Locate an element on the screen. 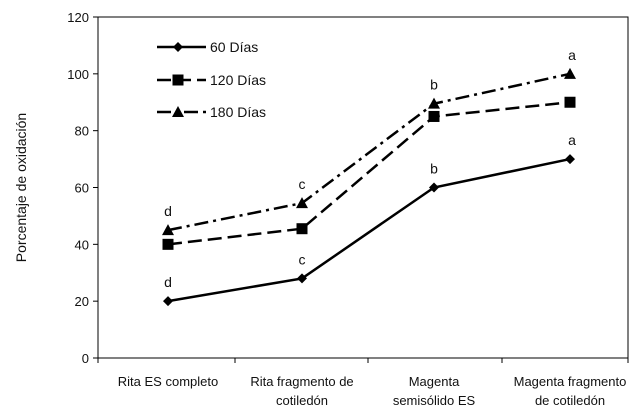 The image size is (643, 412). legend-label: 180 Días is located at coordinates (238, 112).